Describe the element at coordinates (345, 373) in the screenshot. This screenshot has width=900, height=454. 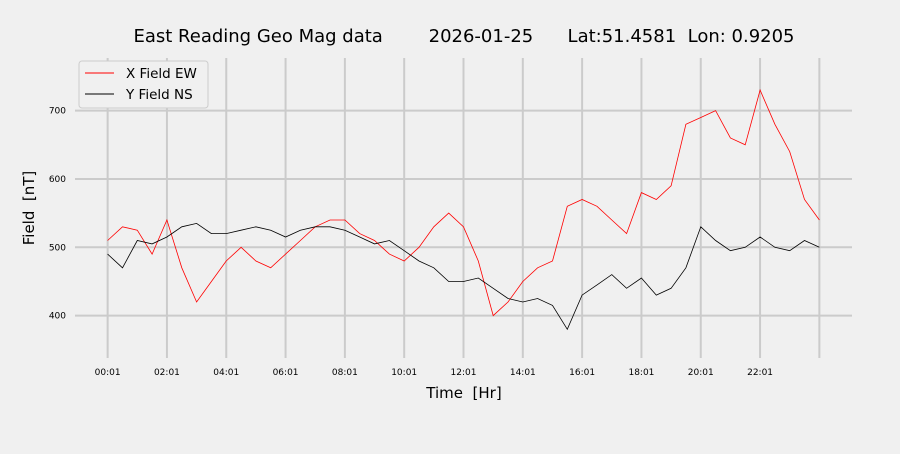
I see `x-tick-label: 08:01` at that location.